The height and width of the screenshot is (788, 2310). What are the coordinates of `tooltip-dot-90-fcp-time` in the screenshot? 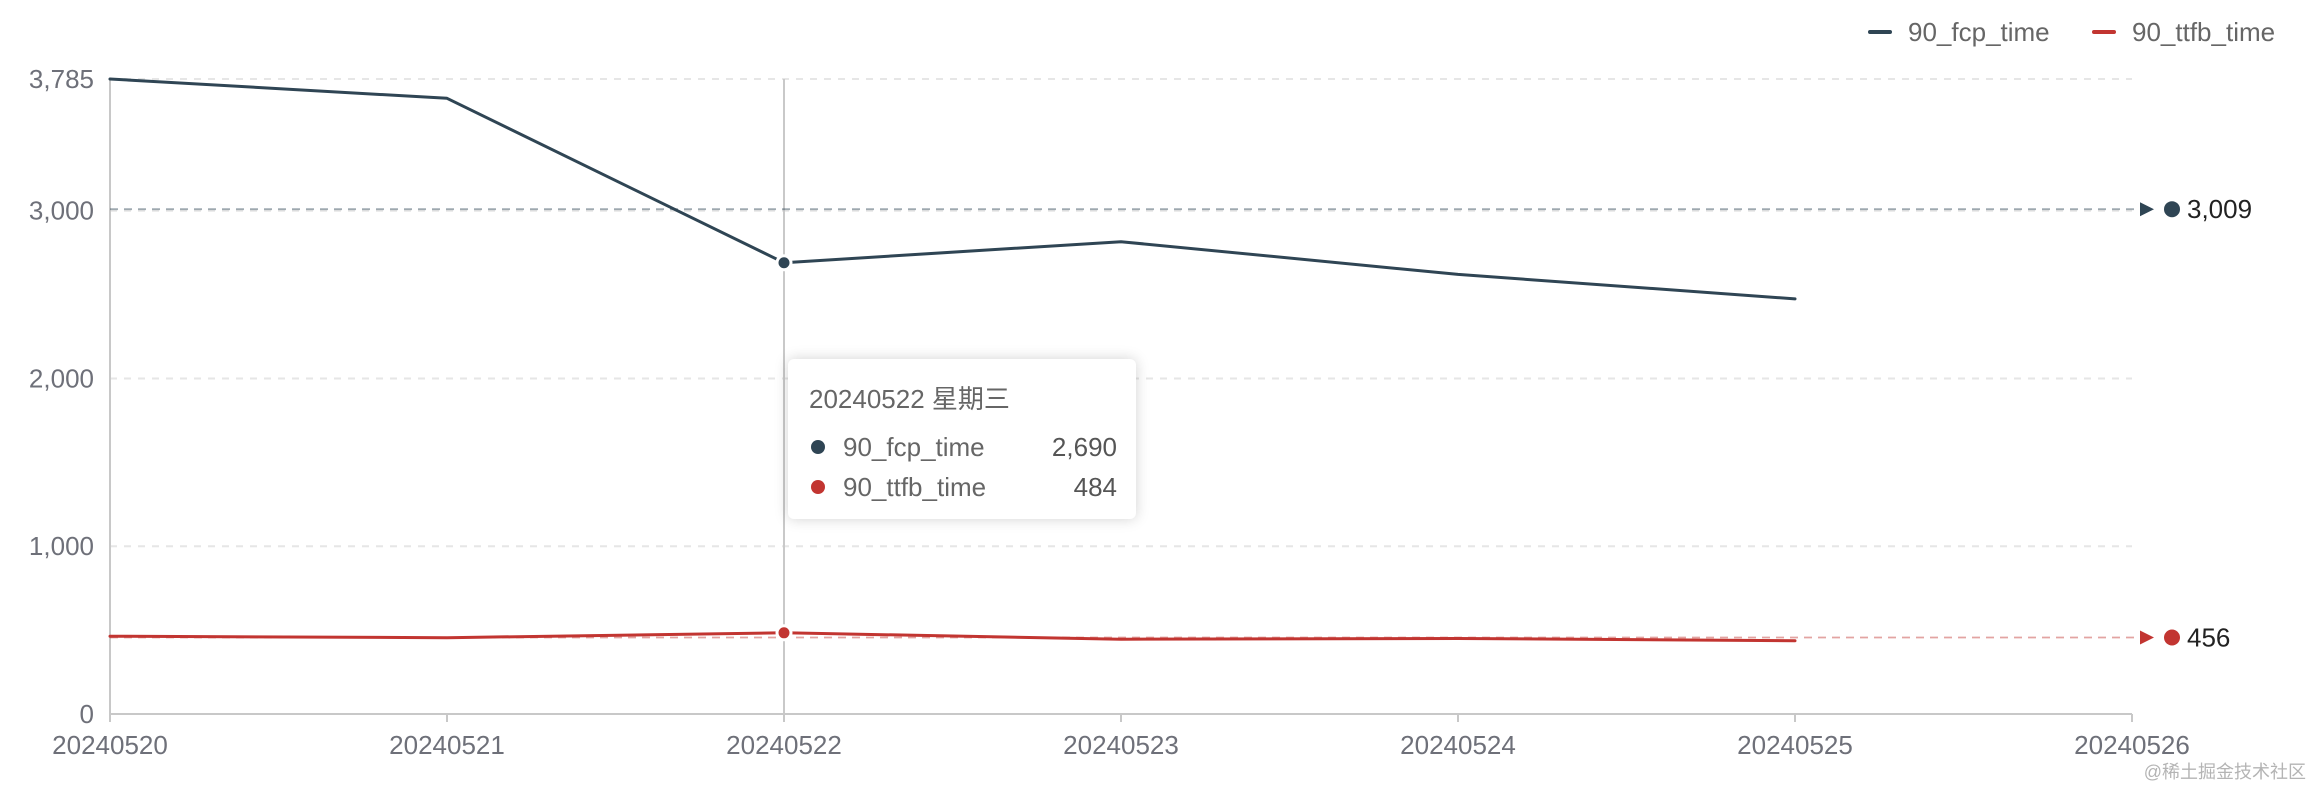 It's located at (818, 447).